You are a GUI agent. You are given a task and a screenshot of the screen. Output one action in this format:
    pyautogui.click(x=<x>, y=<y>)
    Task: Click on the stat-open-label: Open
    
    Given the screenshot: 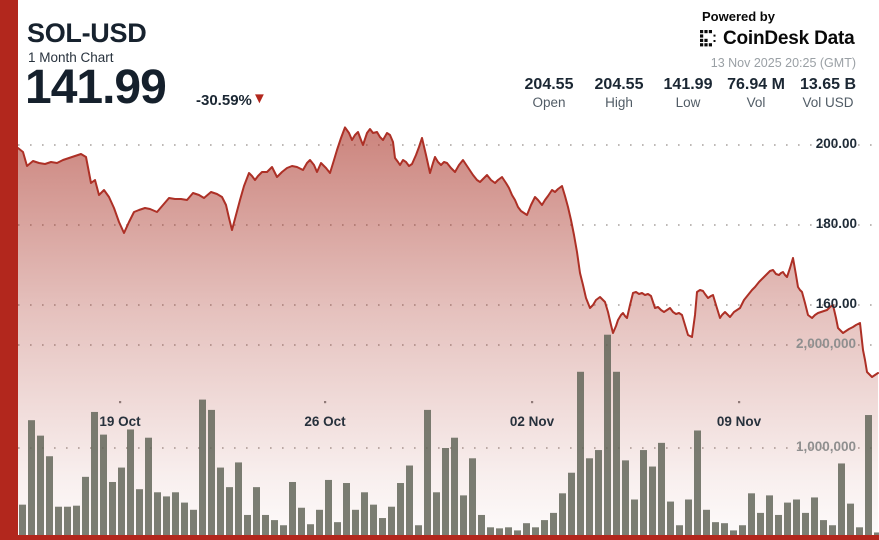 What is the action you would take?
    pyautogui.click(x=549, y=102)
    